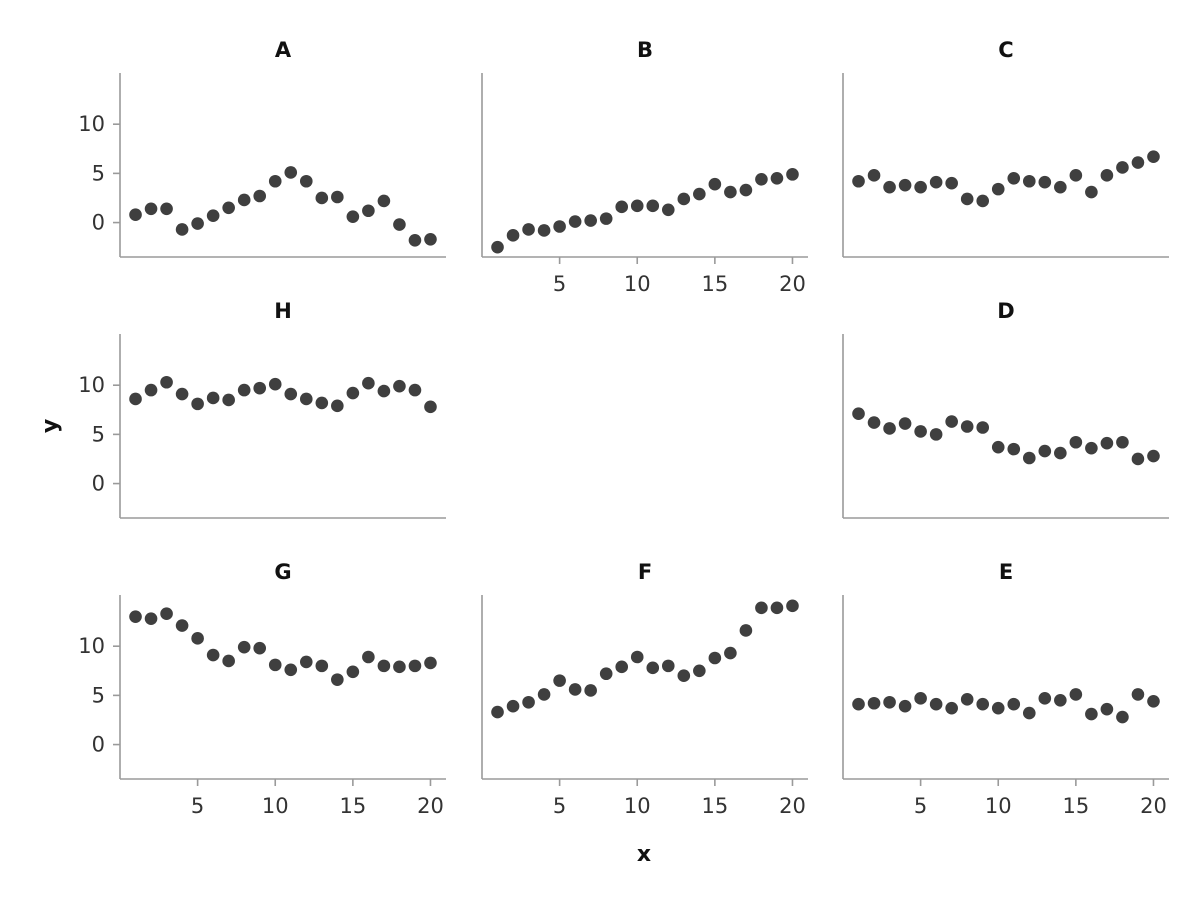  What do you see at coordinates (645, 50) in the screenshot?
I see `panel-b-title: B` at bounding box center [645, 50].